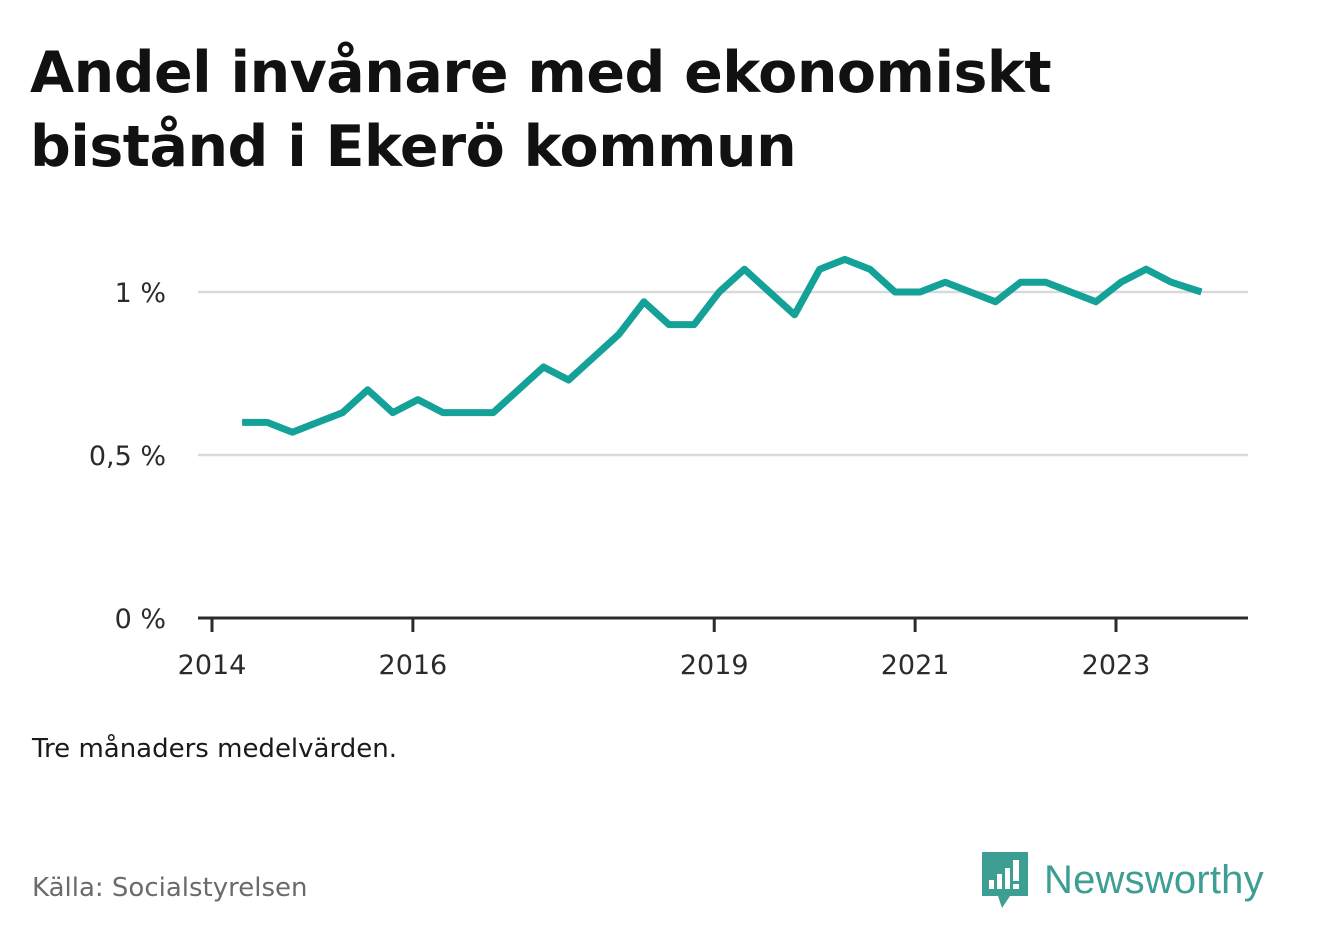  I want to click on brand-logo: Newsworthy, so click(1122, 880).